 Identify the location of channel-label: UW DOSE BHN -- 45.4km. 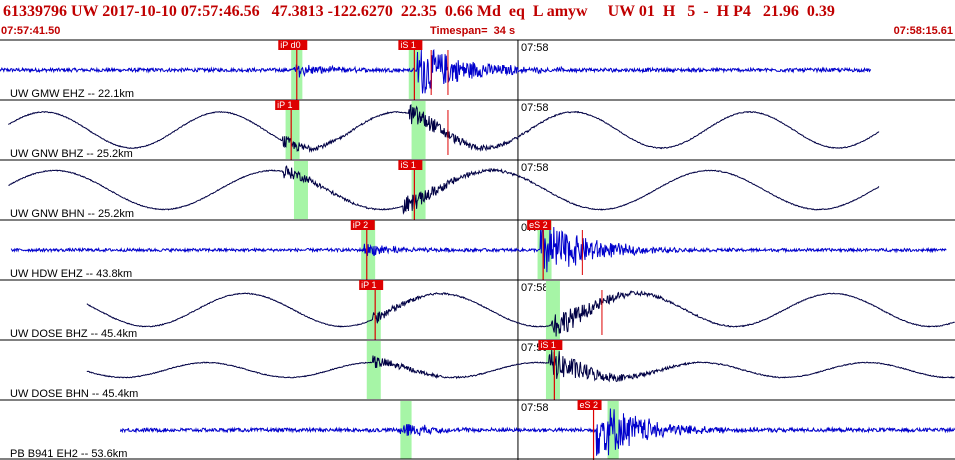
(74, 394).